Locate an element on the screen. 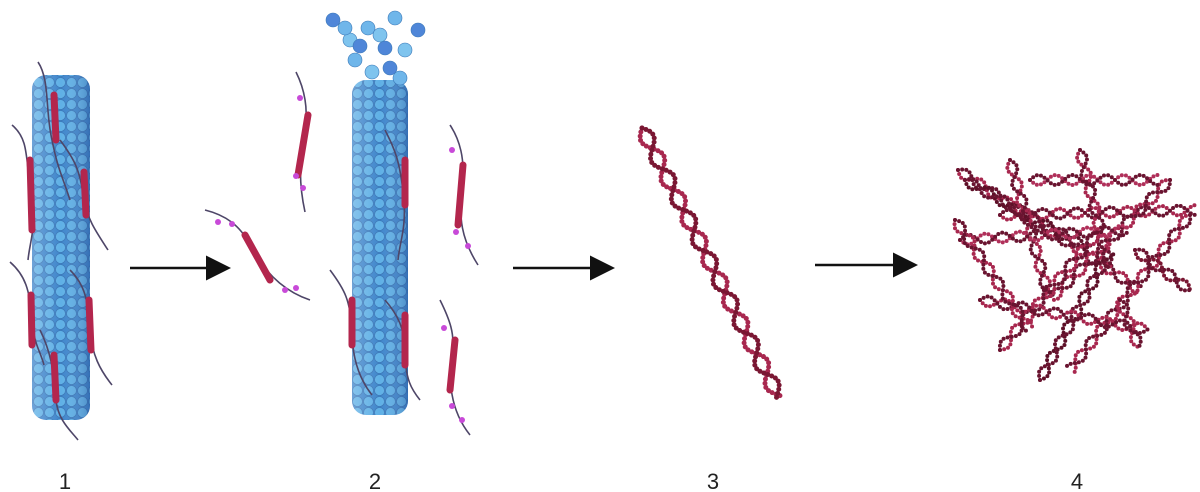 Image resolution: width=1200 pixels, height=492 pixels. step-label: 4 is located at coordinates (1077, 480).